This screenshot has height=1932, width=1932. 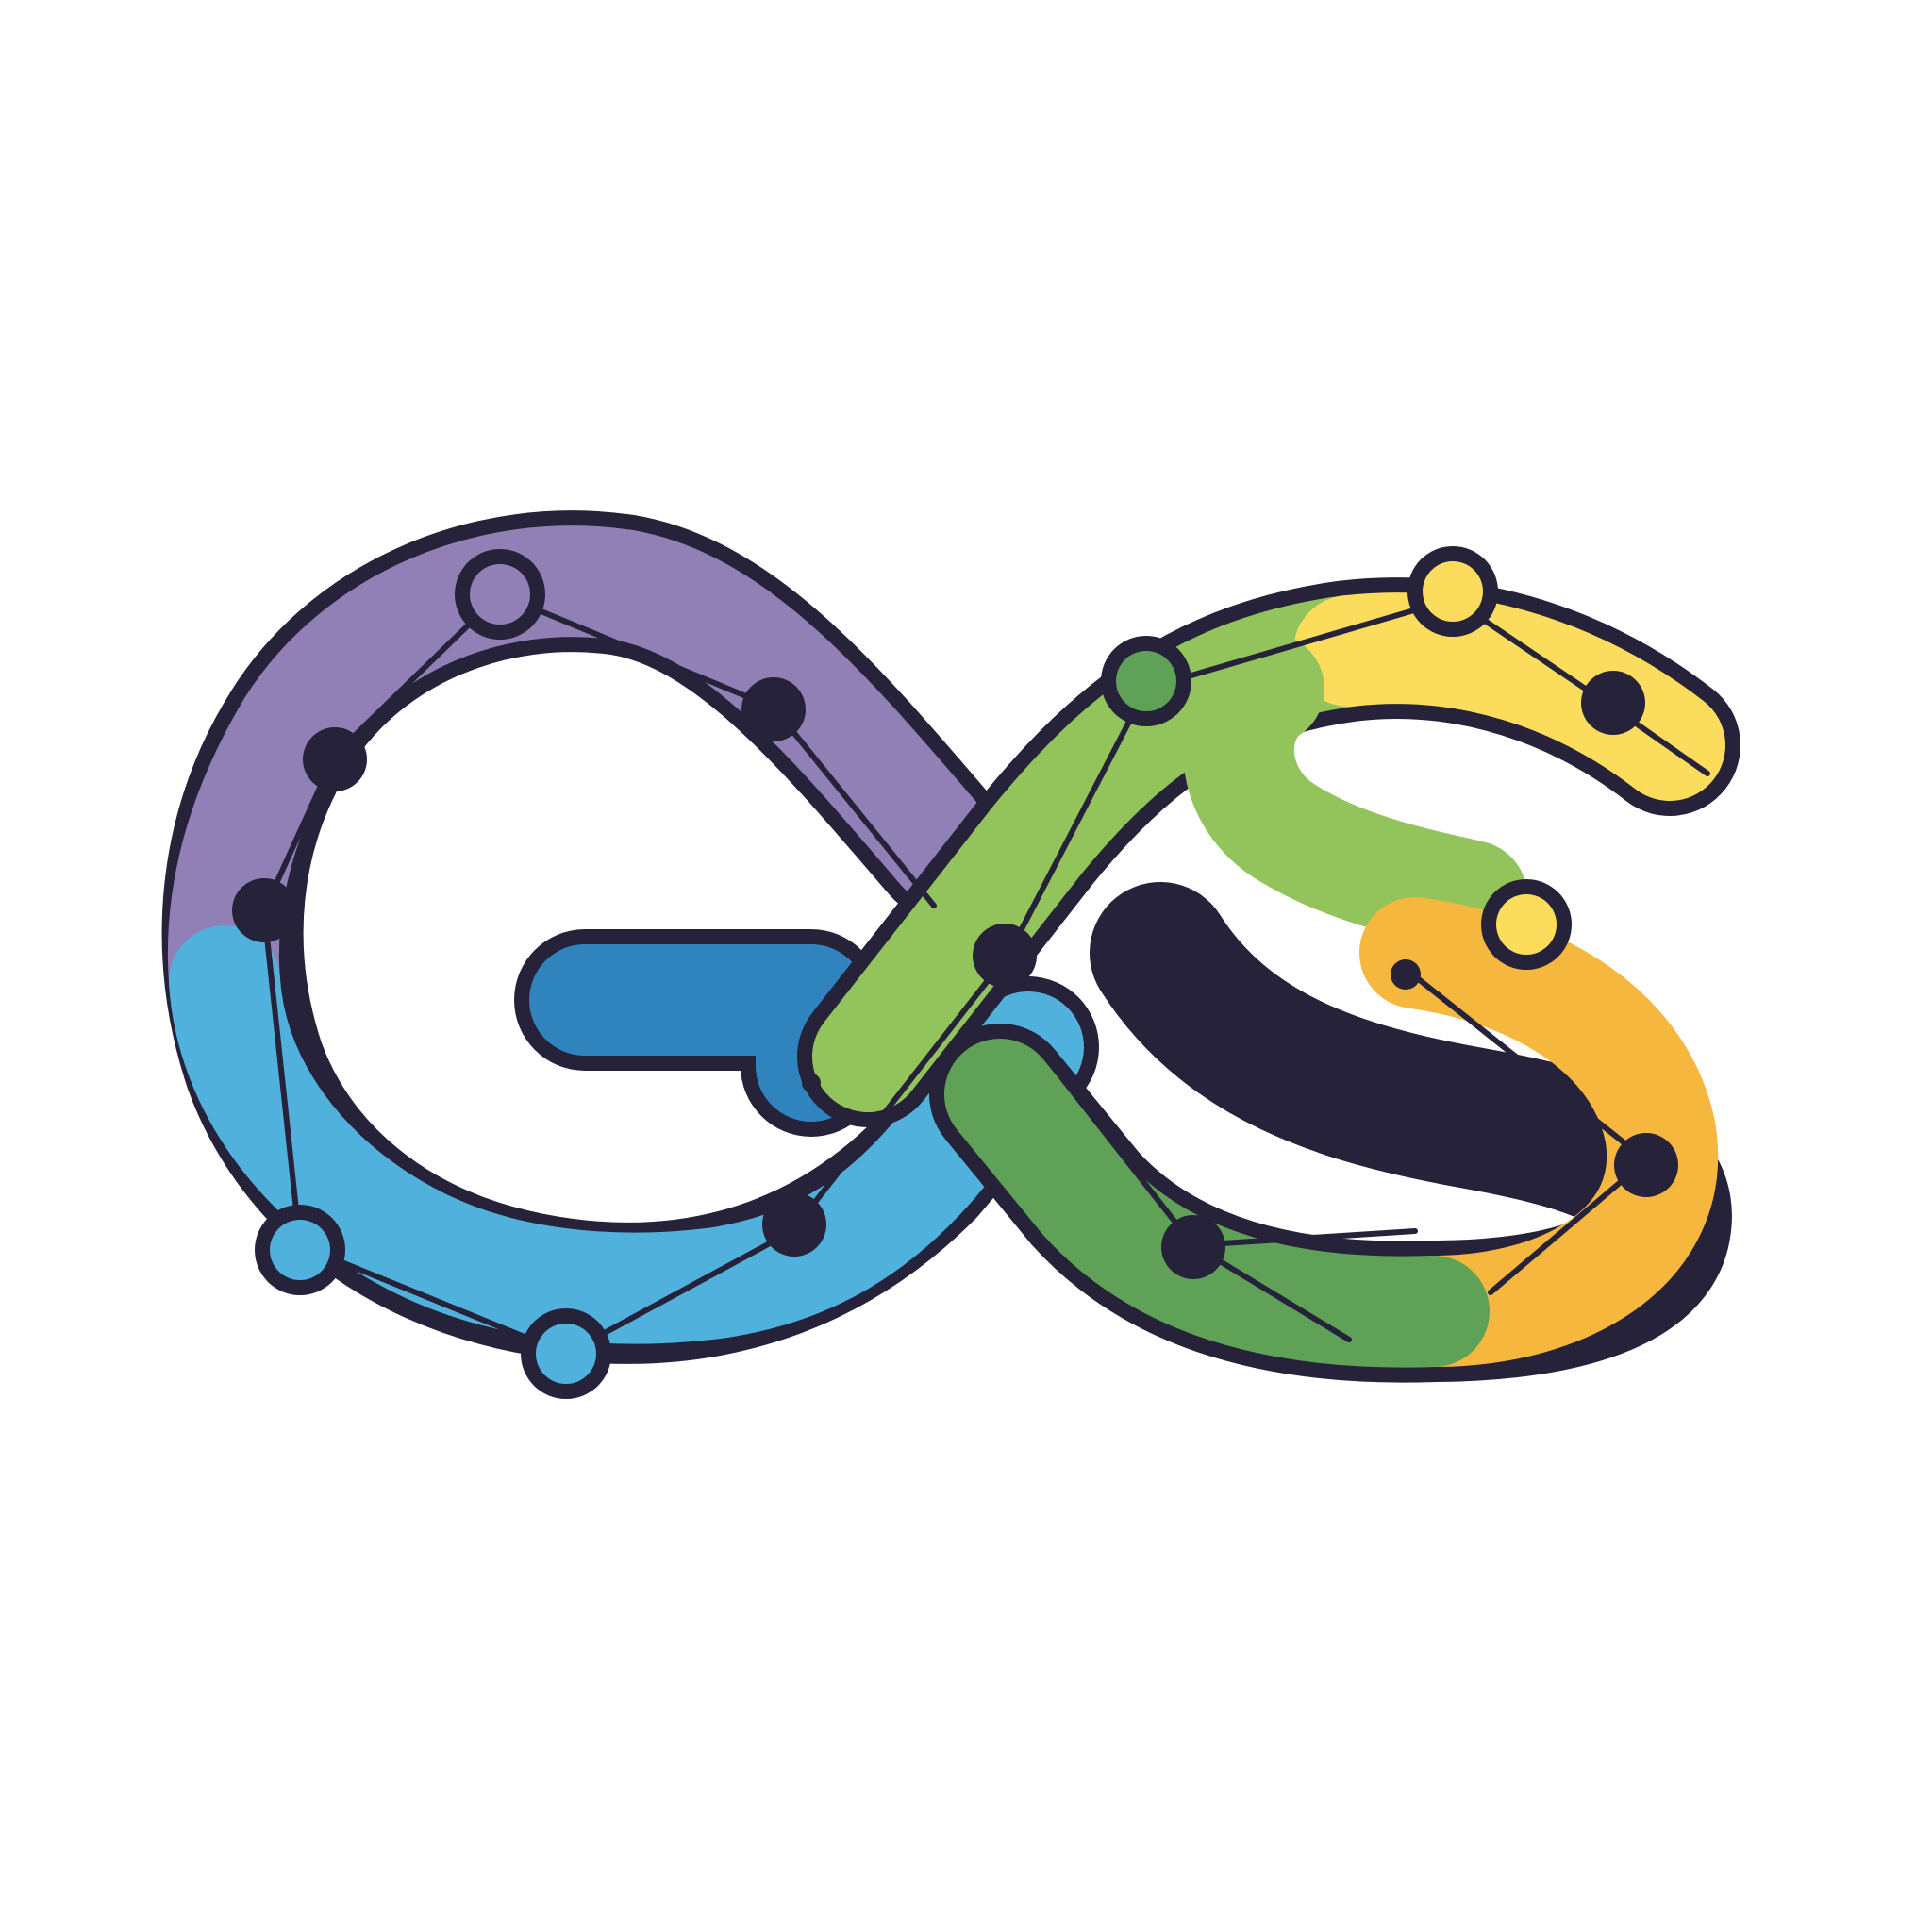 What do you see at coordinates (1146, 681) in the screenshot?
I see `node-green-top` at bounding box center [1146, 681].